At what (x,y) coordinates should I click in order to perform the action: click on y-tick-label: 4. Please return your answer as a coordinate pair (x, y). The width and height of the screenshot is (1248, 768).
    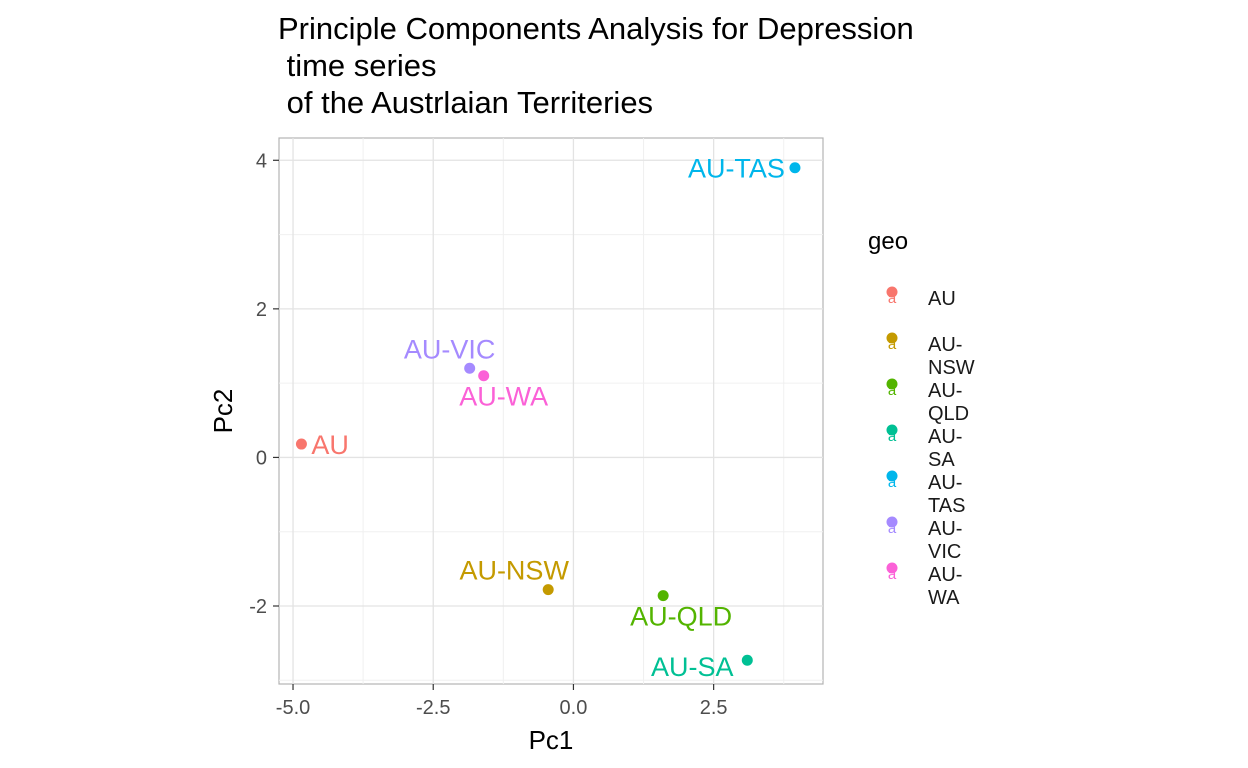
    Looking at the image, I should click on (261, 161).